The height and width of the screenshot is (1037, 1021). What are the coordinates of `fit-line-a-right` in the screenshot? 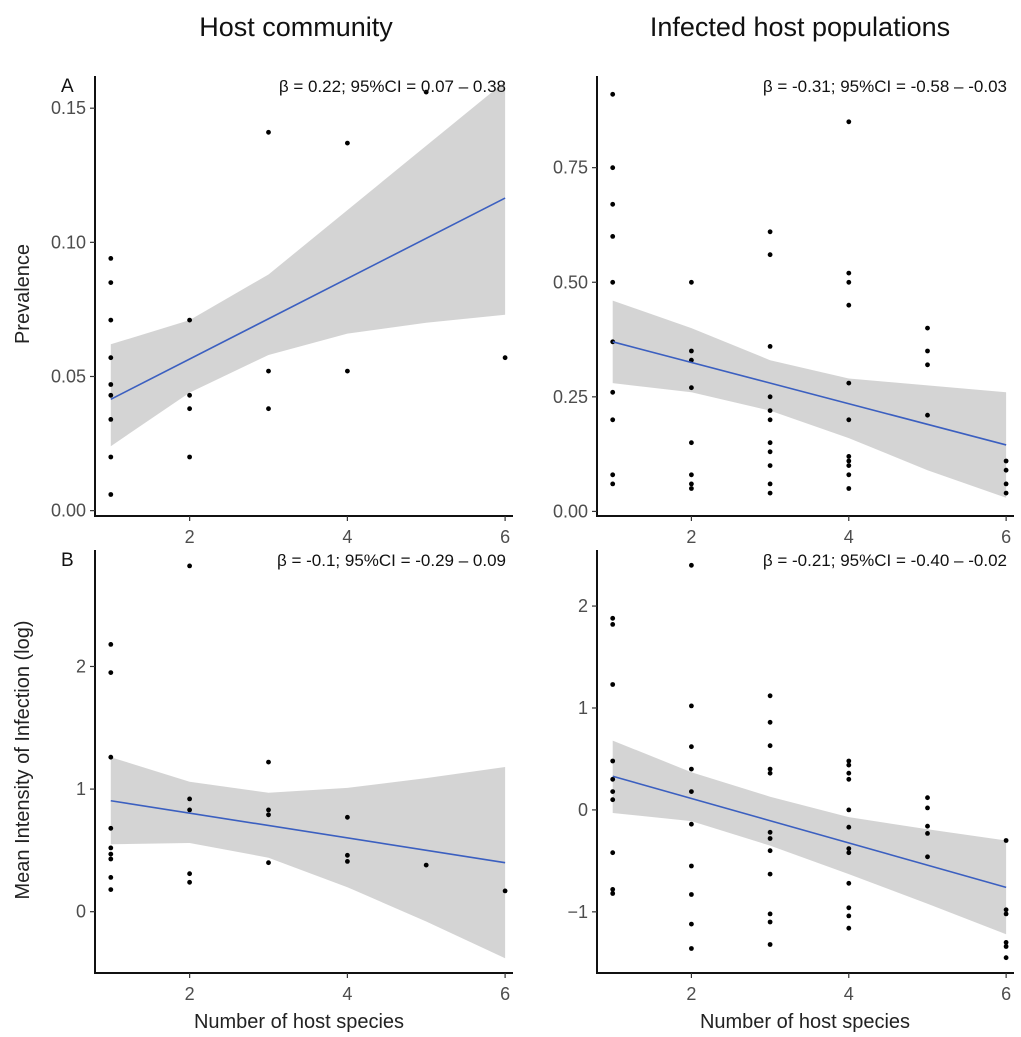 It's located at (809, 393).